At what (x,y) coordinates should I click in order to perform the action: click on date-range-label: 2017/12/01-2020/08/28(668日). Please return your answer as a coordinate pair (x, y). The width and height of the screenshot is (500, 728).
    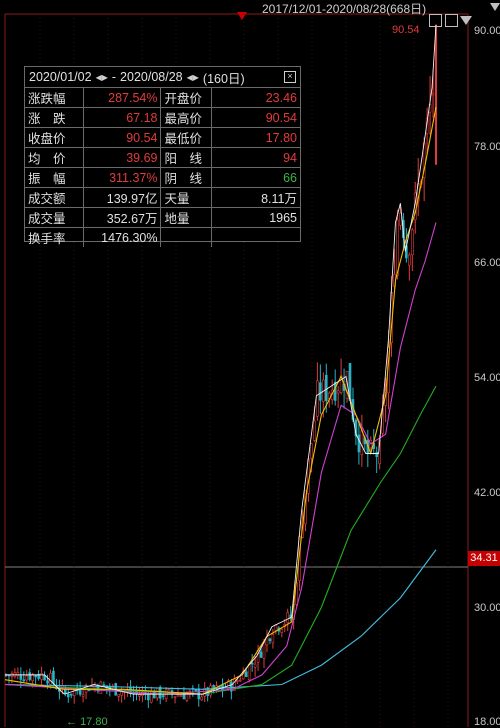
    Looking at the image, I should click on (344, 9).